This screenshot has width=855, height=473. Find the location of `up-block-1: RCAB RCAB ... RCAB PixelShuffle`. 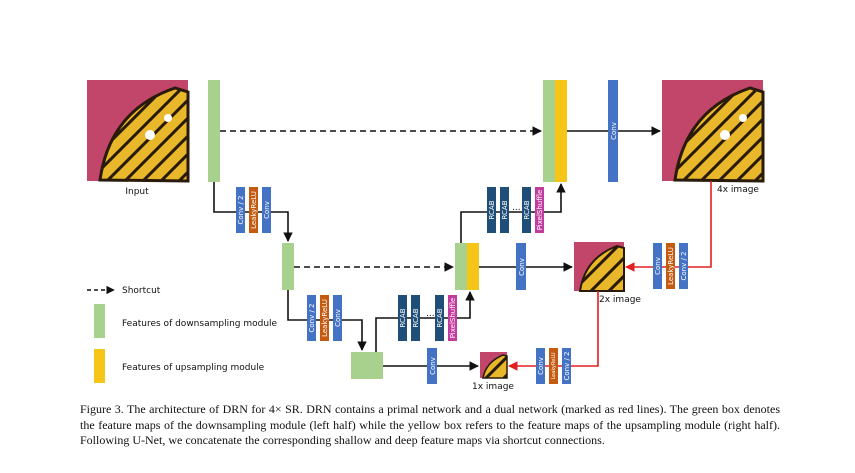

up-block-1: RCAB RCAB ... RCAB PixelShuffle is located at coordinates (427, 318).